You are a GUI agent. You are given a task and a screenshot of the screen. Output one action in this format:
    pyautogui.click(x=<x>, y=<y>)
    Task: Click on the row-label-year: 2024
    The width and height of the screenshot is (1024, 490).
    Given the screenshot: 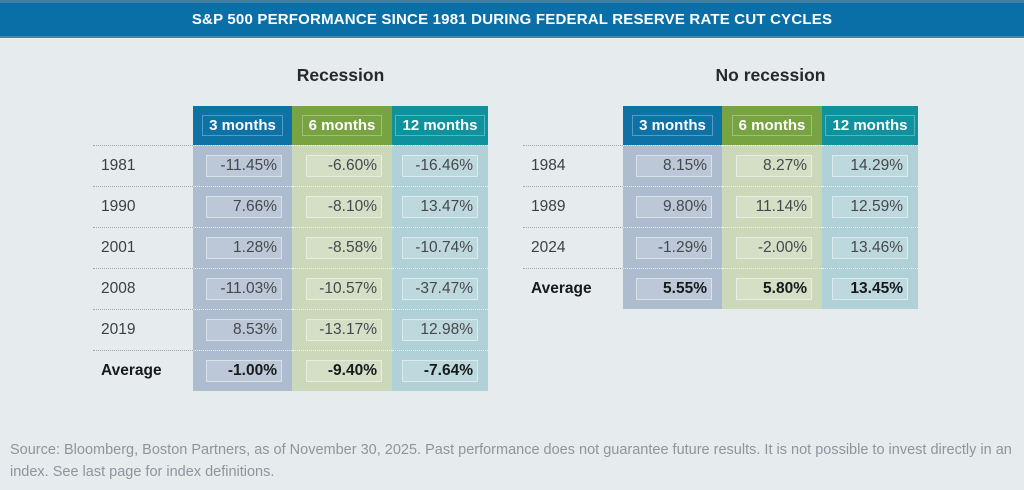 What is the action you would take?
    pyautogui.click(x=573, y=247)
    